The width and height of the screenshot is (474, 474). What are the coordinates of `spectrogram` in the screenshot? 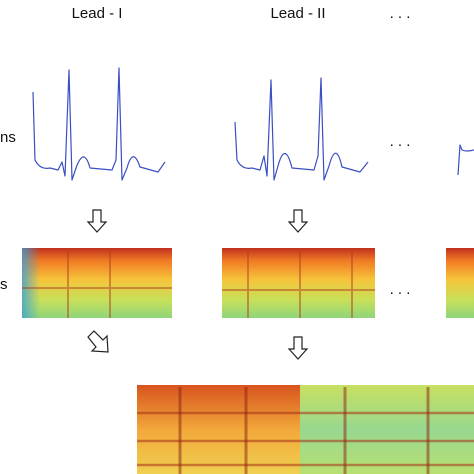 It's located at (460, 283).